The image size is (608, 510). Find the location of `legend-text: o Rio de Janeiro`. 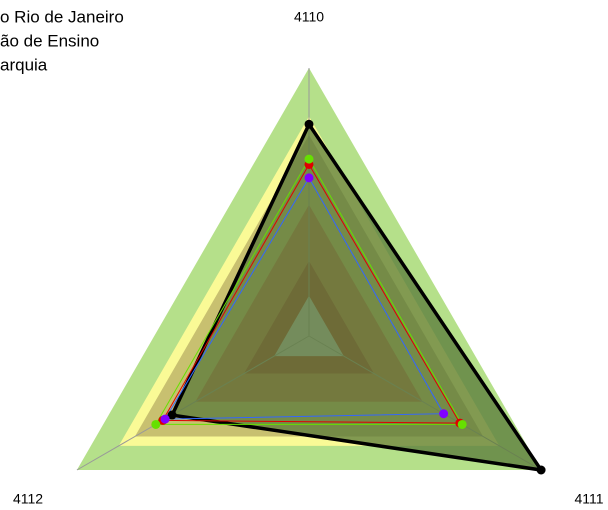

legend-text: o Rio de Janeiro is located at coordinates (62, 16).